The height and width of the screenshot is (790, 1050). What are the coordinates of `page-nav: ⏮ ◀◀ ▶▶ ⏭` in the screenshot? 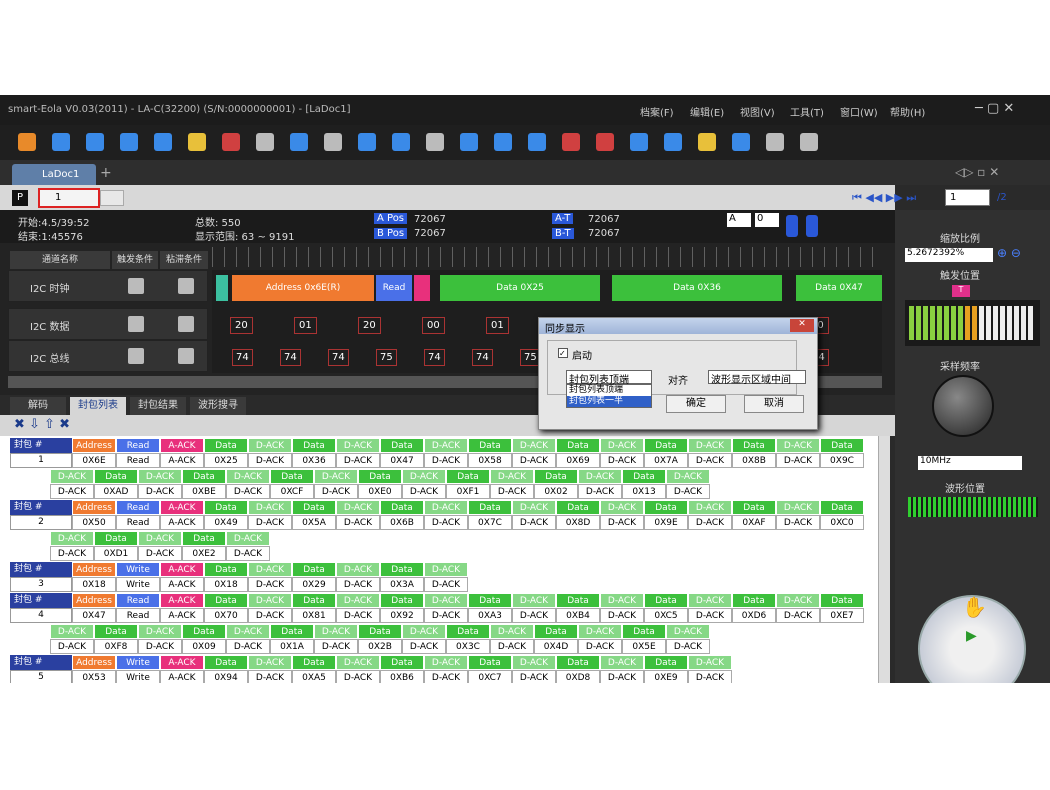 It's located at (884, 197).